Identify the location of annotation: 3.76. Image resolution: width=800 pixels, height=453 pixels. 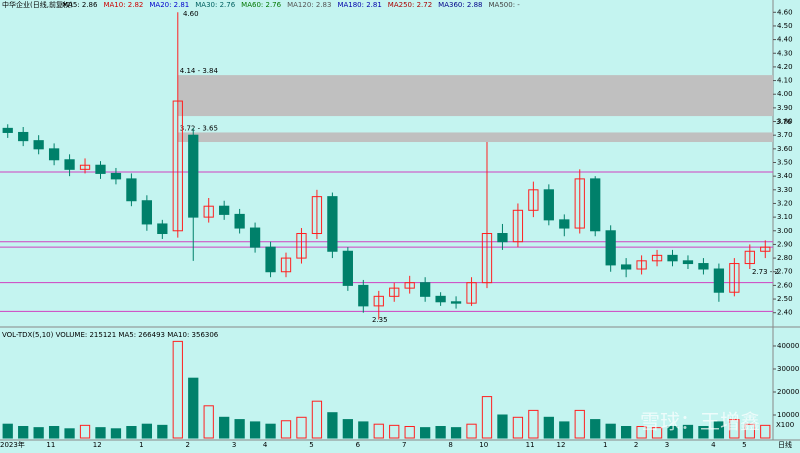
(784, 122).